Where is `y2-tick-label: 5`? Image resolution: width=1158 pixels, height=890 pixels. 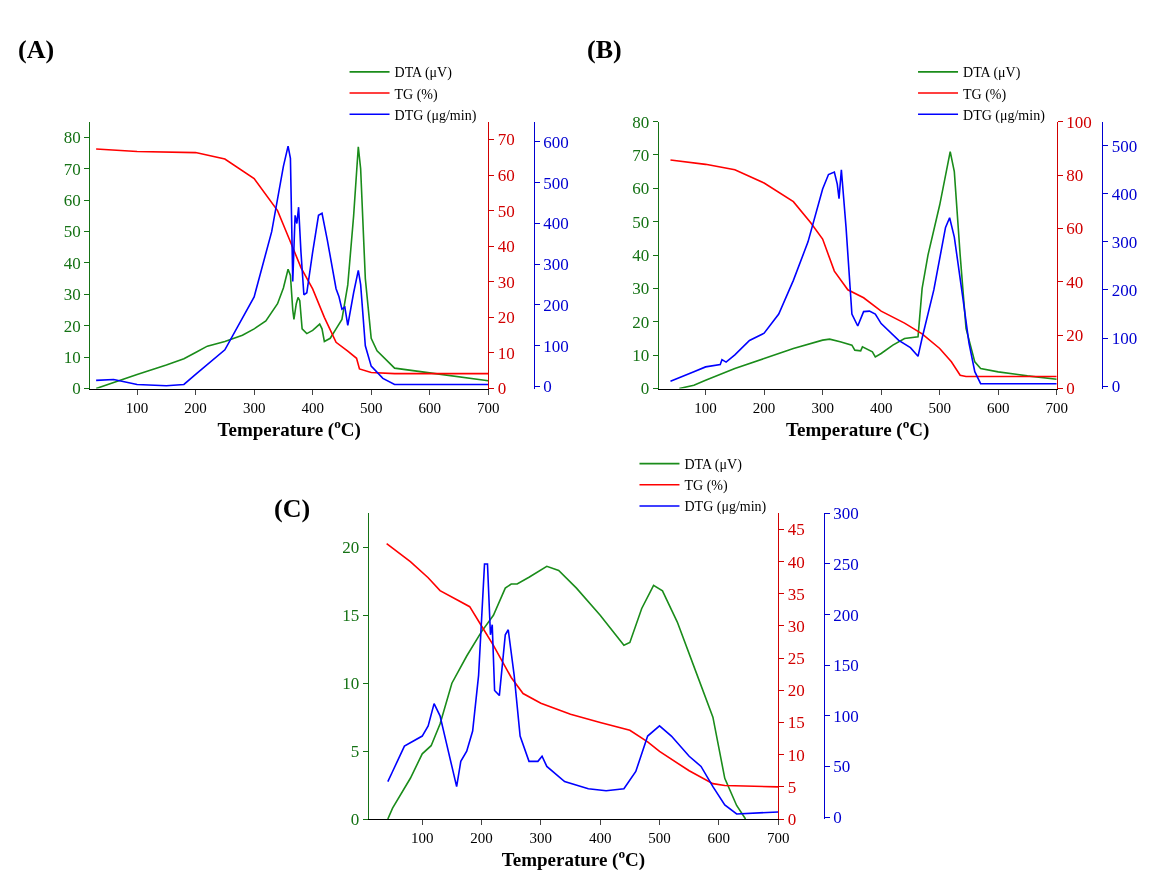 y2-tick-label: 5 is located at coordinates (792, 787).